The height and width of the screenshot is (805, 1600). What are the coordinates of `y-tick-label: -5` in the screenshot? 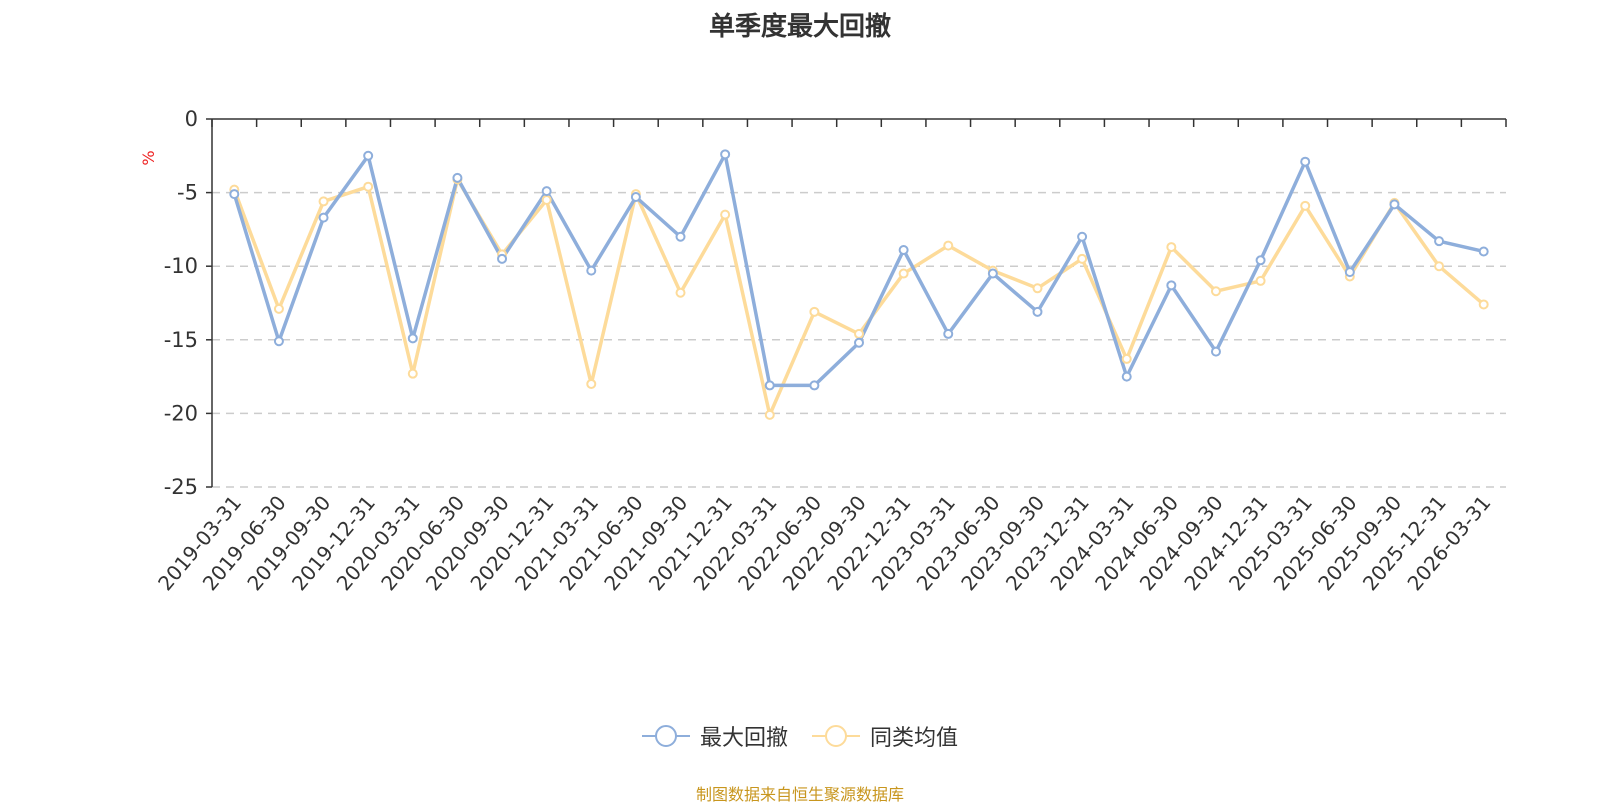 It's located at (187, 193).